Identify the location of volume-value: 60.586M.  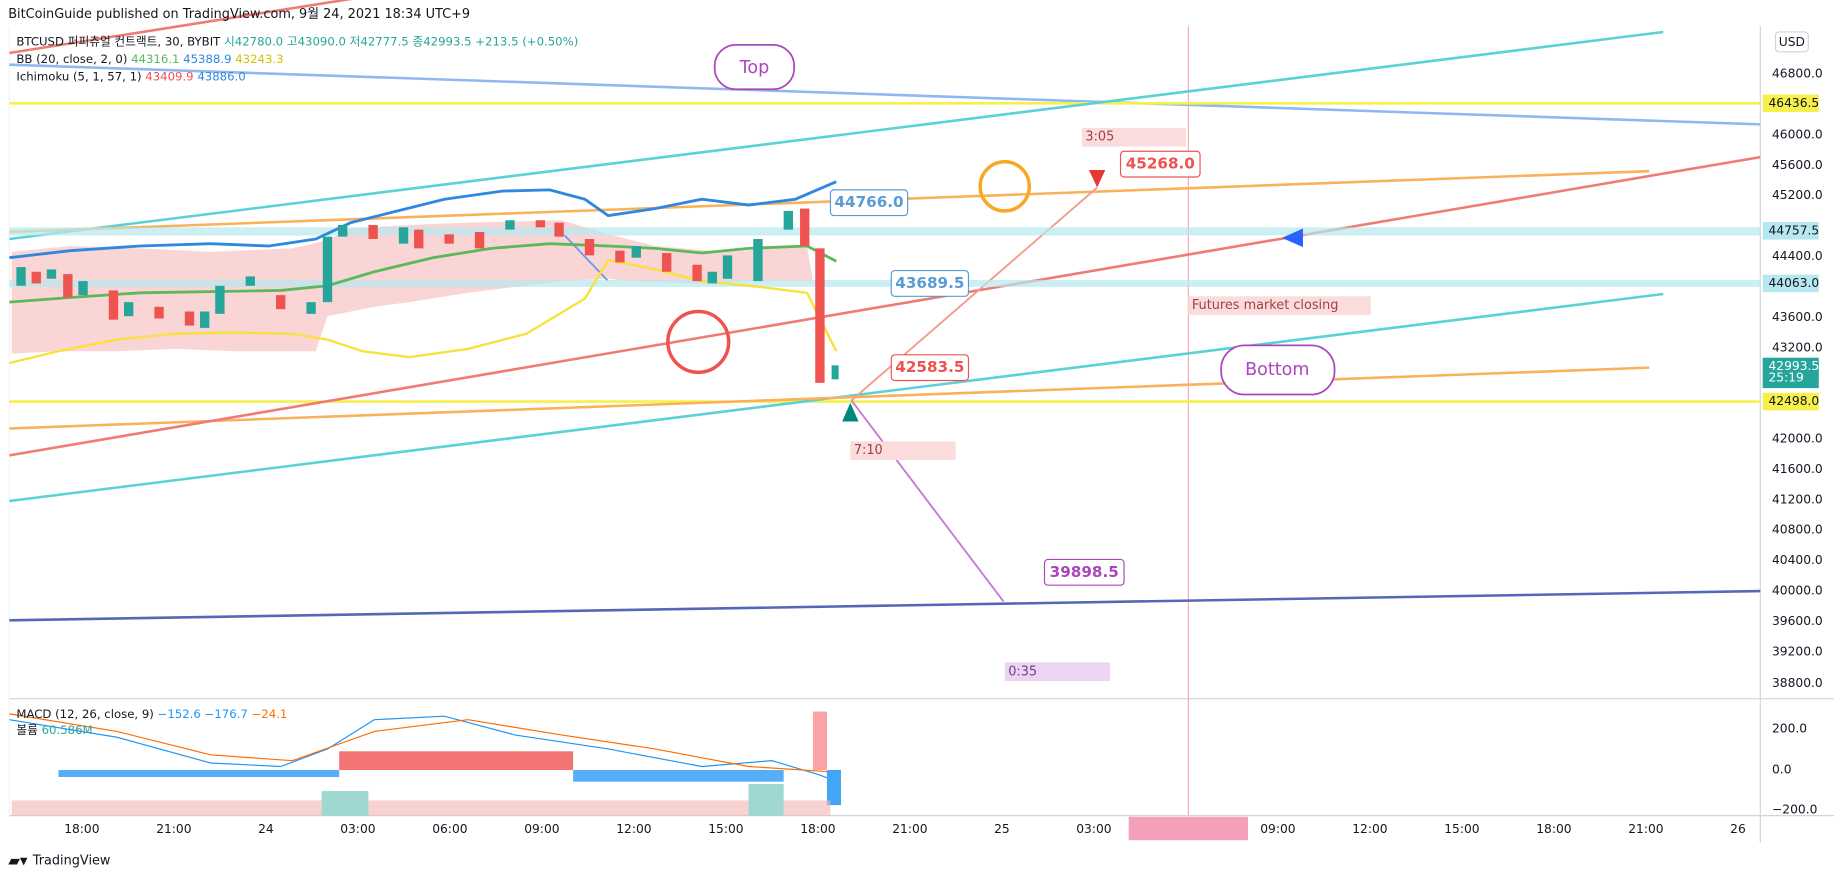
(67, 730).